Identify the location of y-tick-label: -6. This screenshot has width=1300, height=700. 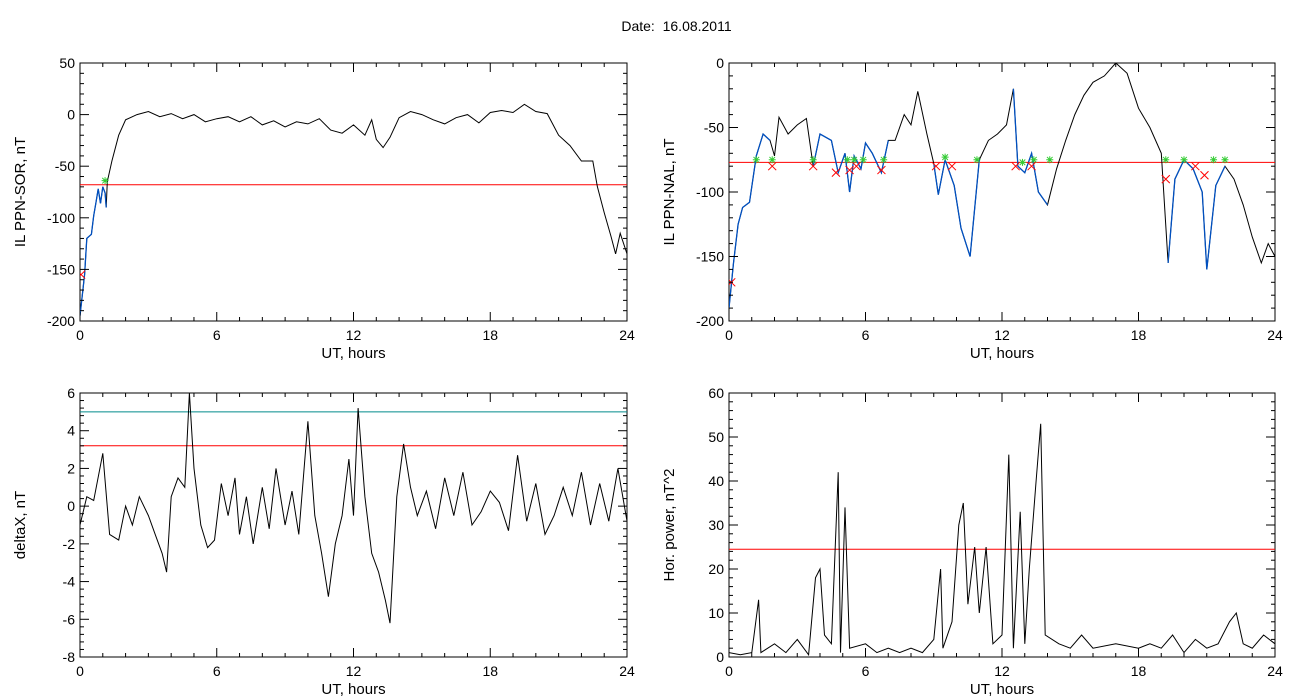
(69, 619).